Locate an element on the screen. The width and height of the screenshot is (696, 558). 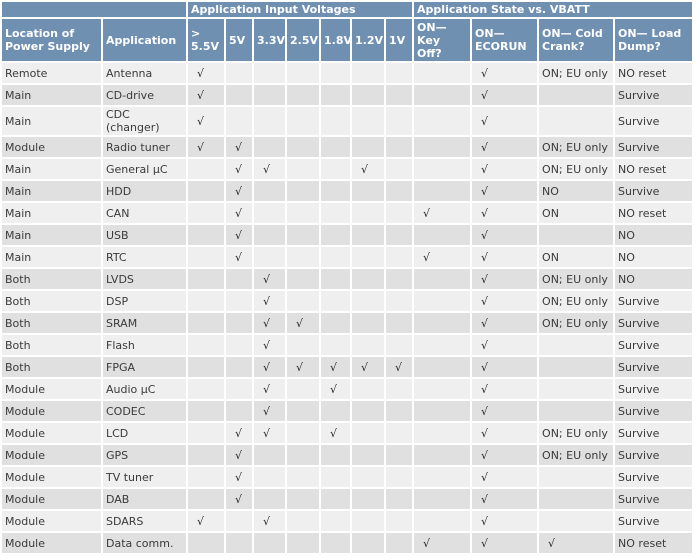
column-header-cold-crank: ON— Cold Crank? is located at coordinates (576, 40).